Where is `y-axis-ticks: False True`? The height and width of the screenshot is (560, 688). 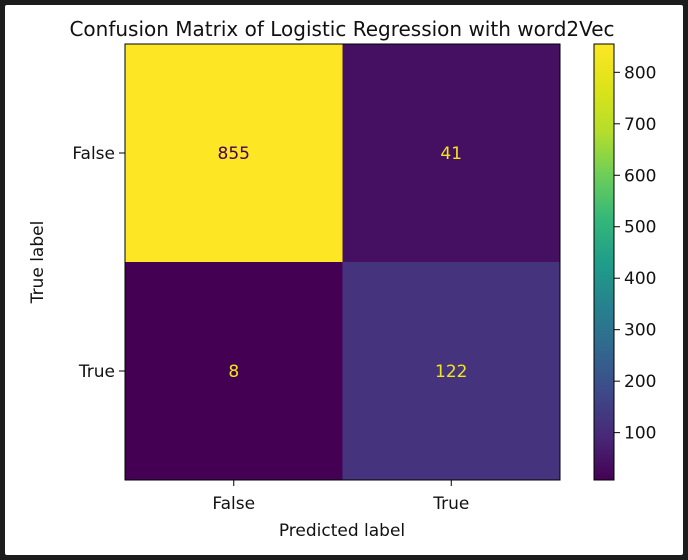 y-axis-ticks: False True is located at coordinates (98, 263).